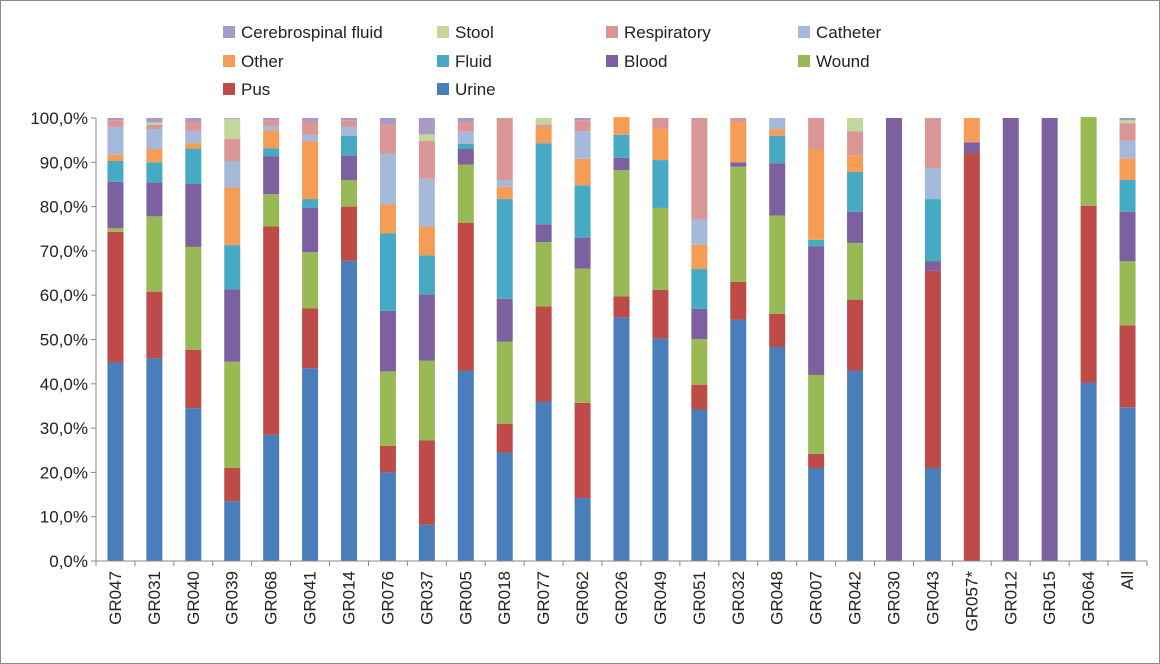 This screenshot has width=1160, height=664. Describe the element at coordinates (621, 126) in the screenshot. I see `bar-segment-gr026-other` at that location.